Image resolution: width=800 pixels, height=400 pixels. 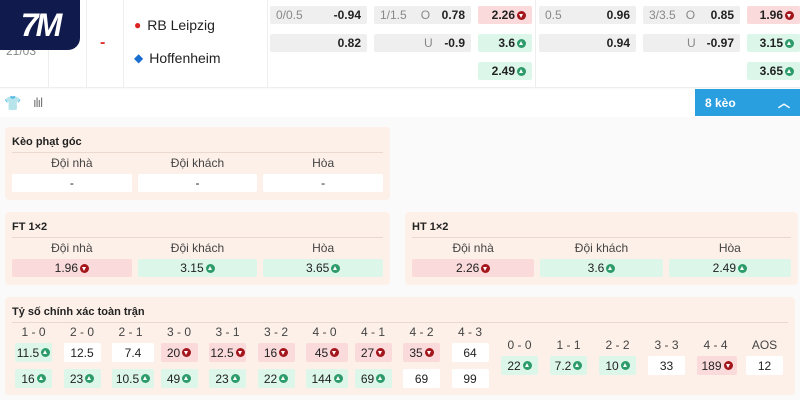 I want to click on odds-value: 33, so click(x=666, y=365).